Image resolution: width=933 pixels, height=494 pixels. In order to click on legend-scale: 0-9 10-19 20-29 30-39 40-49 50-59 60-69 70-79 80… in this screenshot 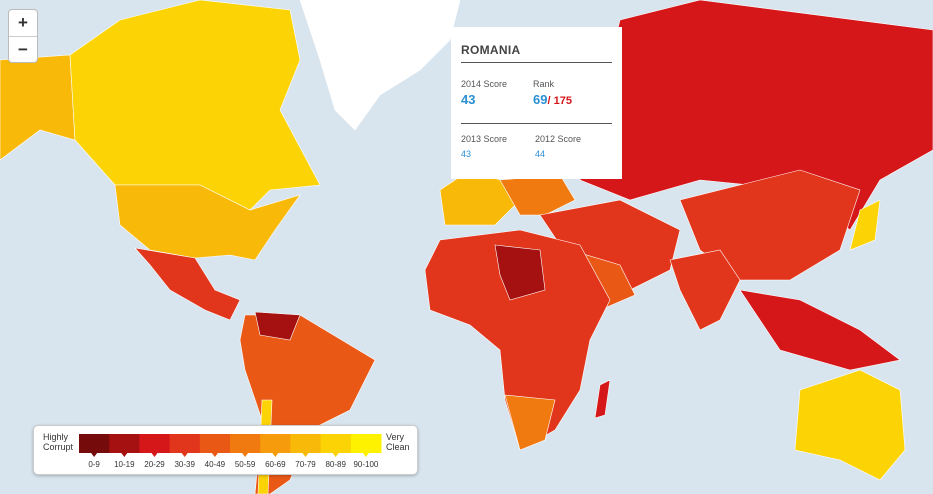, I will do `click(230, 451)`.